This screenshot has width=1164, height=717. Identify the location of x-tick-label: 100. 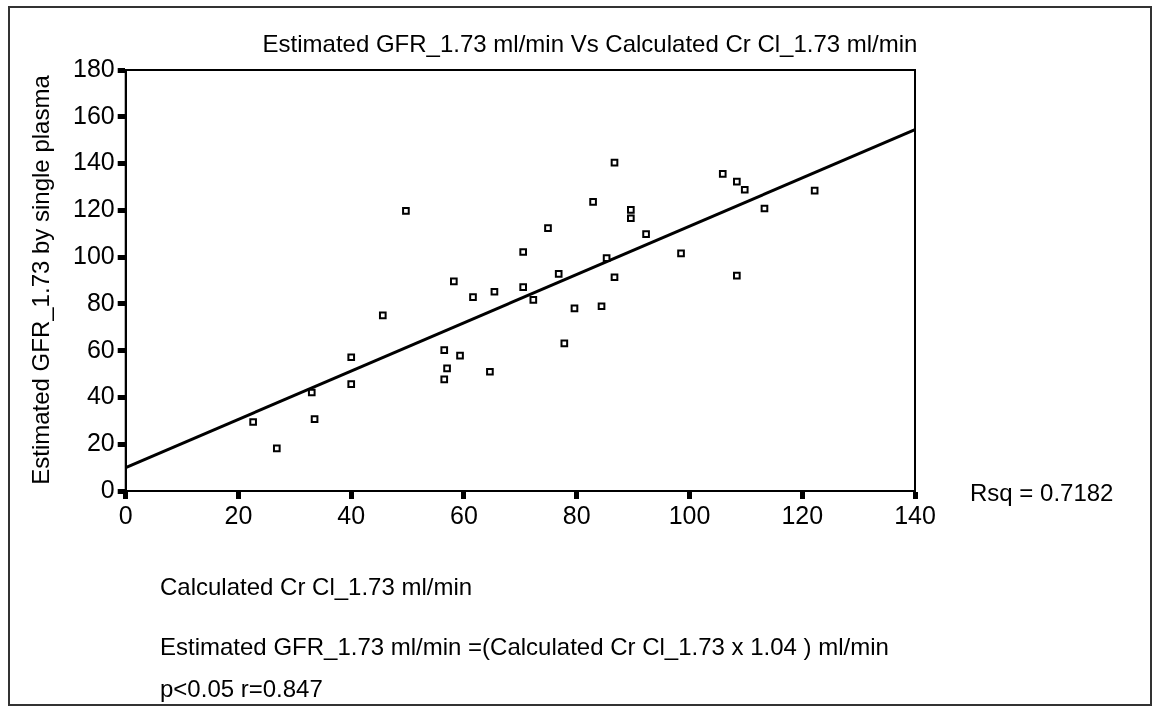
(689, 514).